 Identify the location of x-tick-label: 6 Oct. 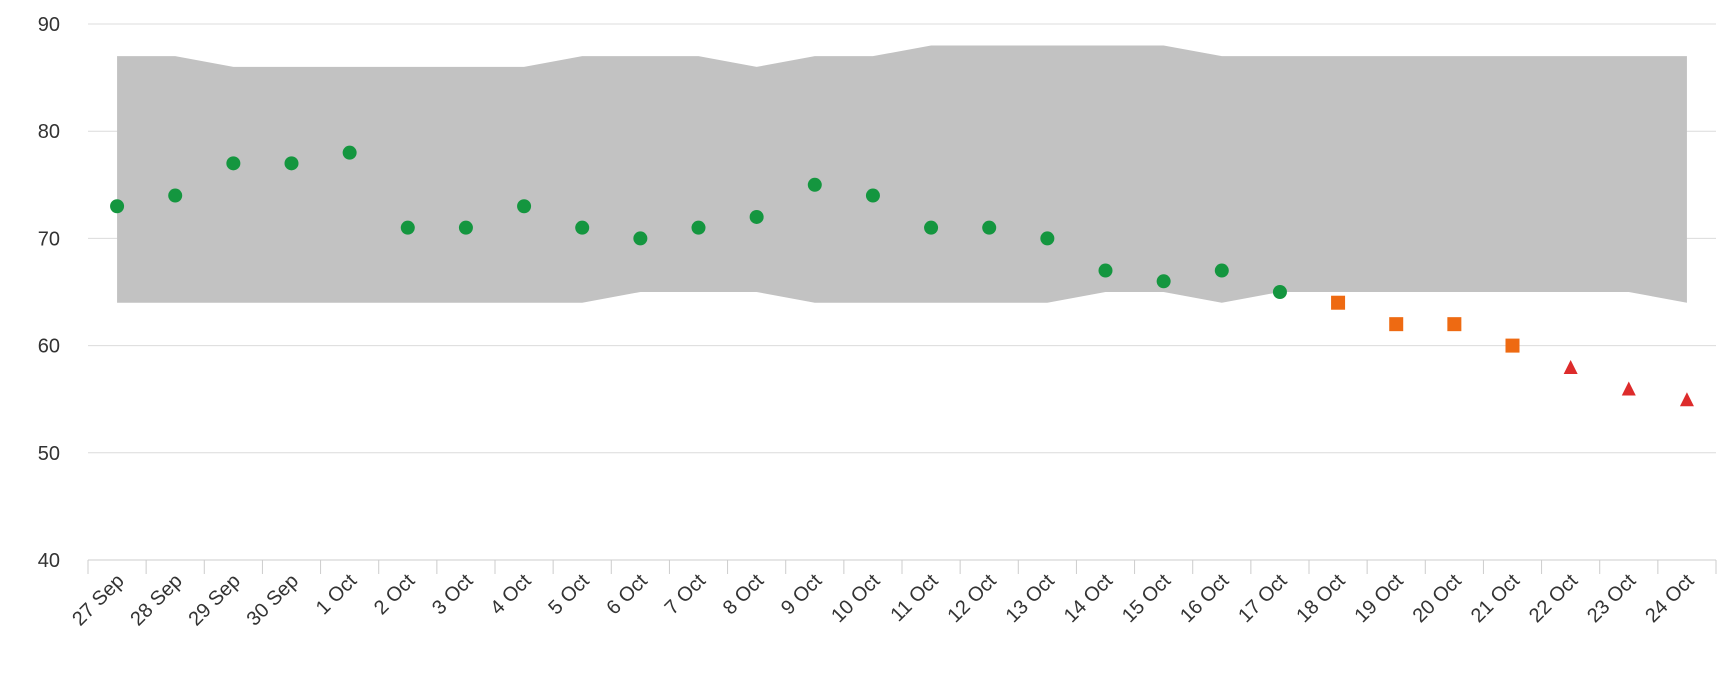
(628, 595).